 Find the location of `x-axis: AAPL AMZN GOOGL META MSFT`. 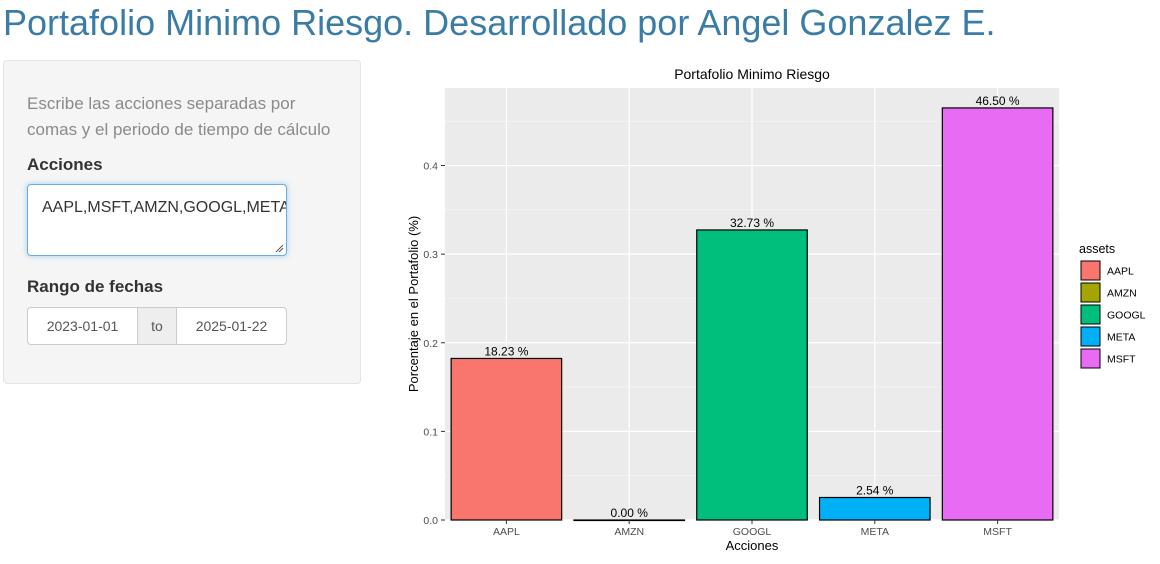

x-axis: AAPL AMZN GOOGL META MSFT is located at coordinates (752, 529).